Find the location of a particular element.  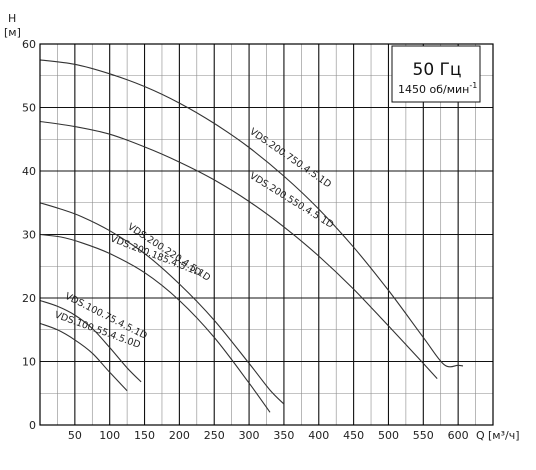

x-tick-label: 200 is located at coordinates (179, 435).